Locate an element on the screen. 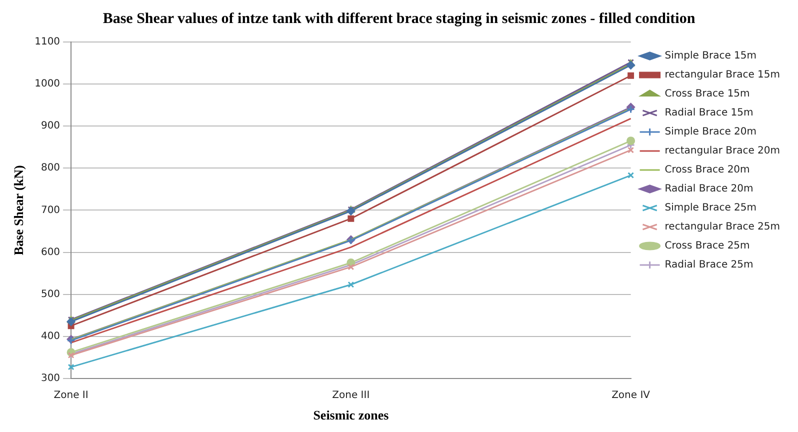 The image size is (798, 432). legend-label: Cross Brace 25m is located at coordinates (707, 246).